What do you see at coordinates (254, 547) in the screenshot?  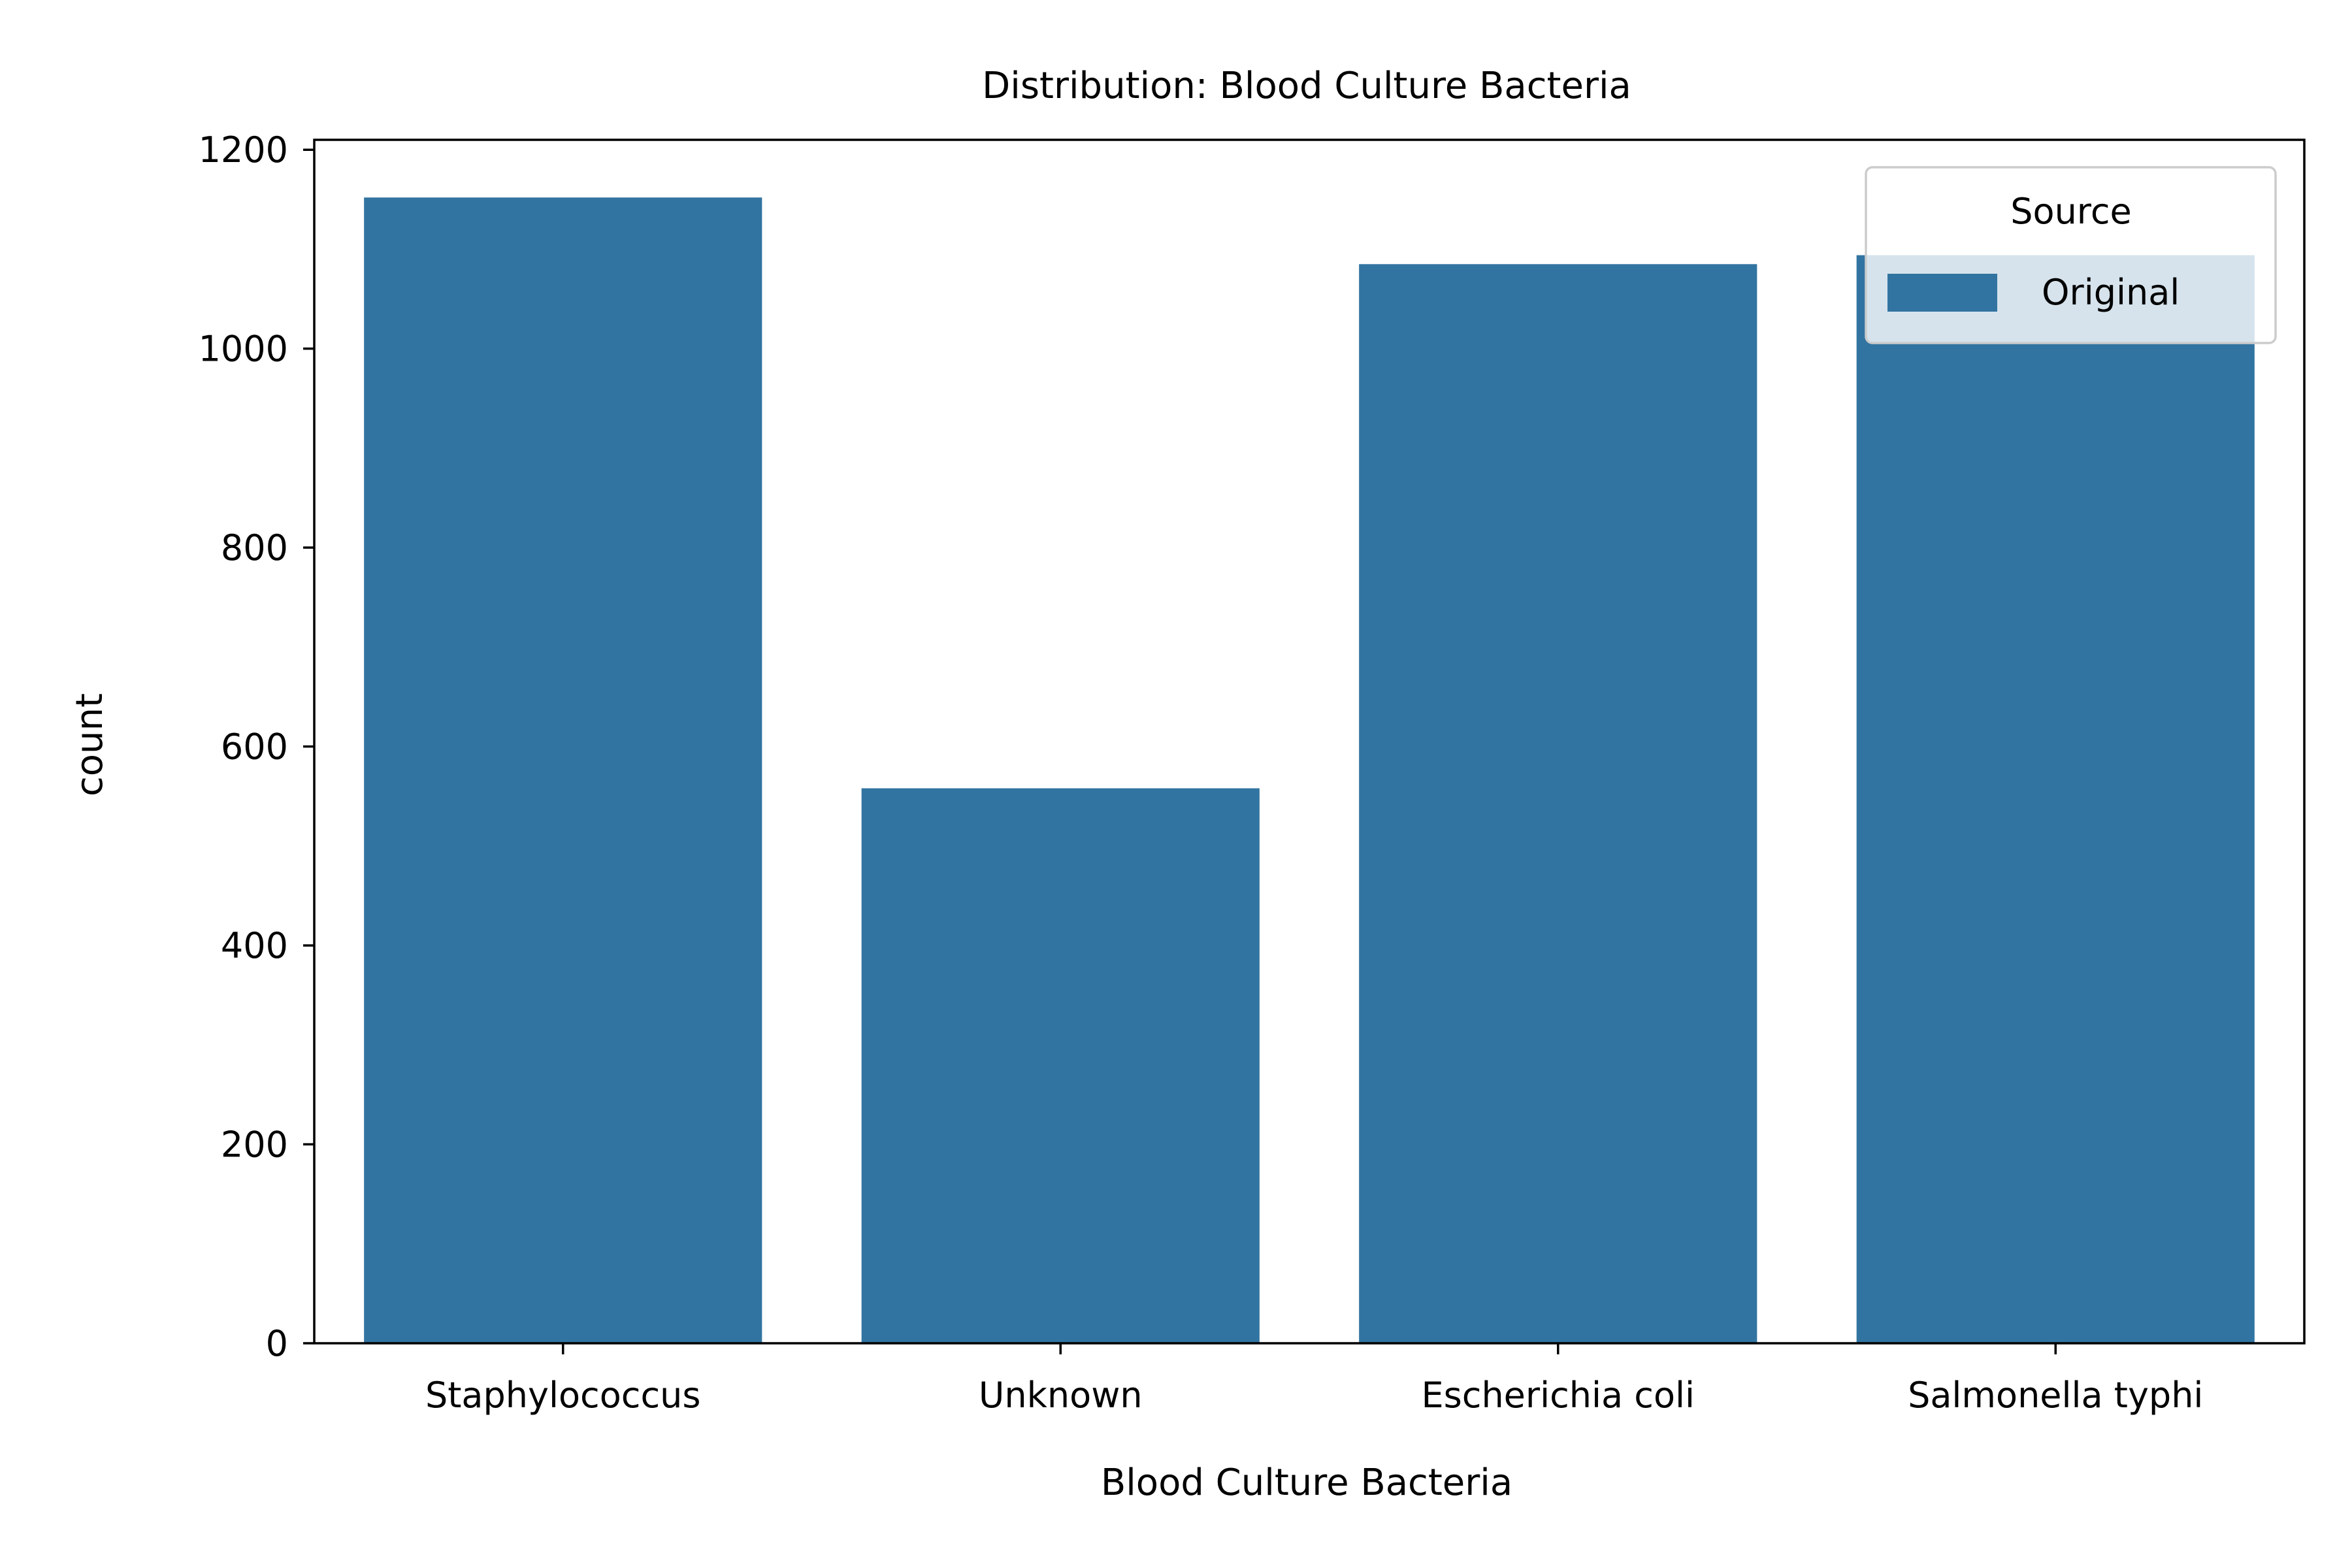 I see `y-tick-label-800: 800` at bounding box center [254, 547].